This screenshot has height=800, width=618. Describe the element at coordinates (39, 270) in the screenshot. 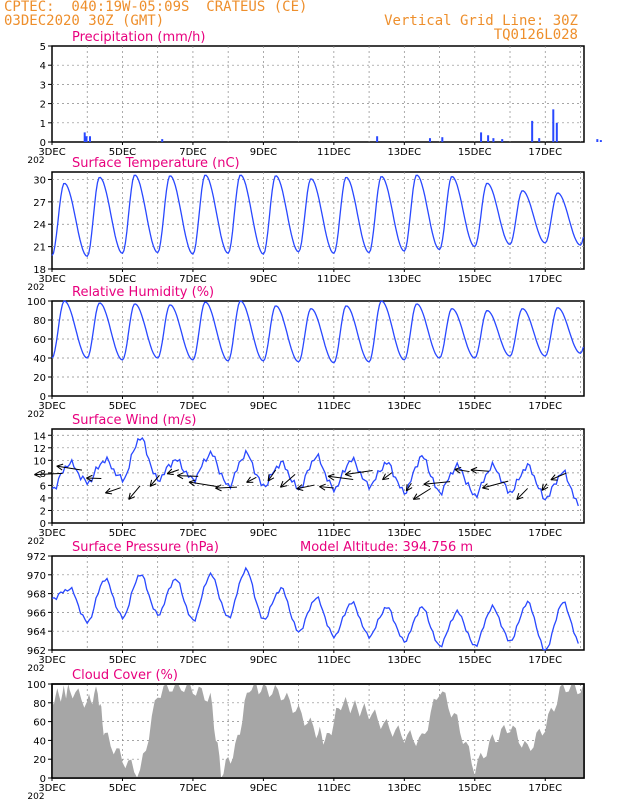

I see `y-tick-label: 18` at that location.